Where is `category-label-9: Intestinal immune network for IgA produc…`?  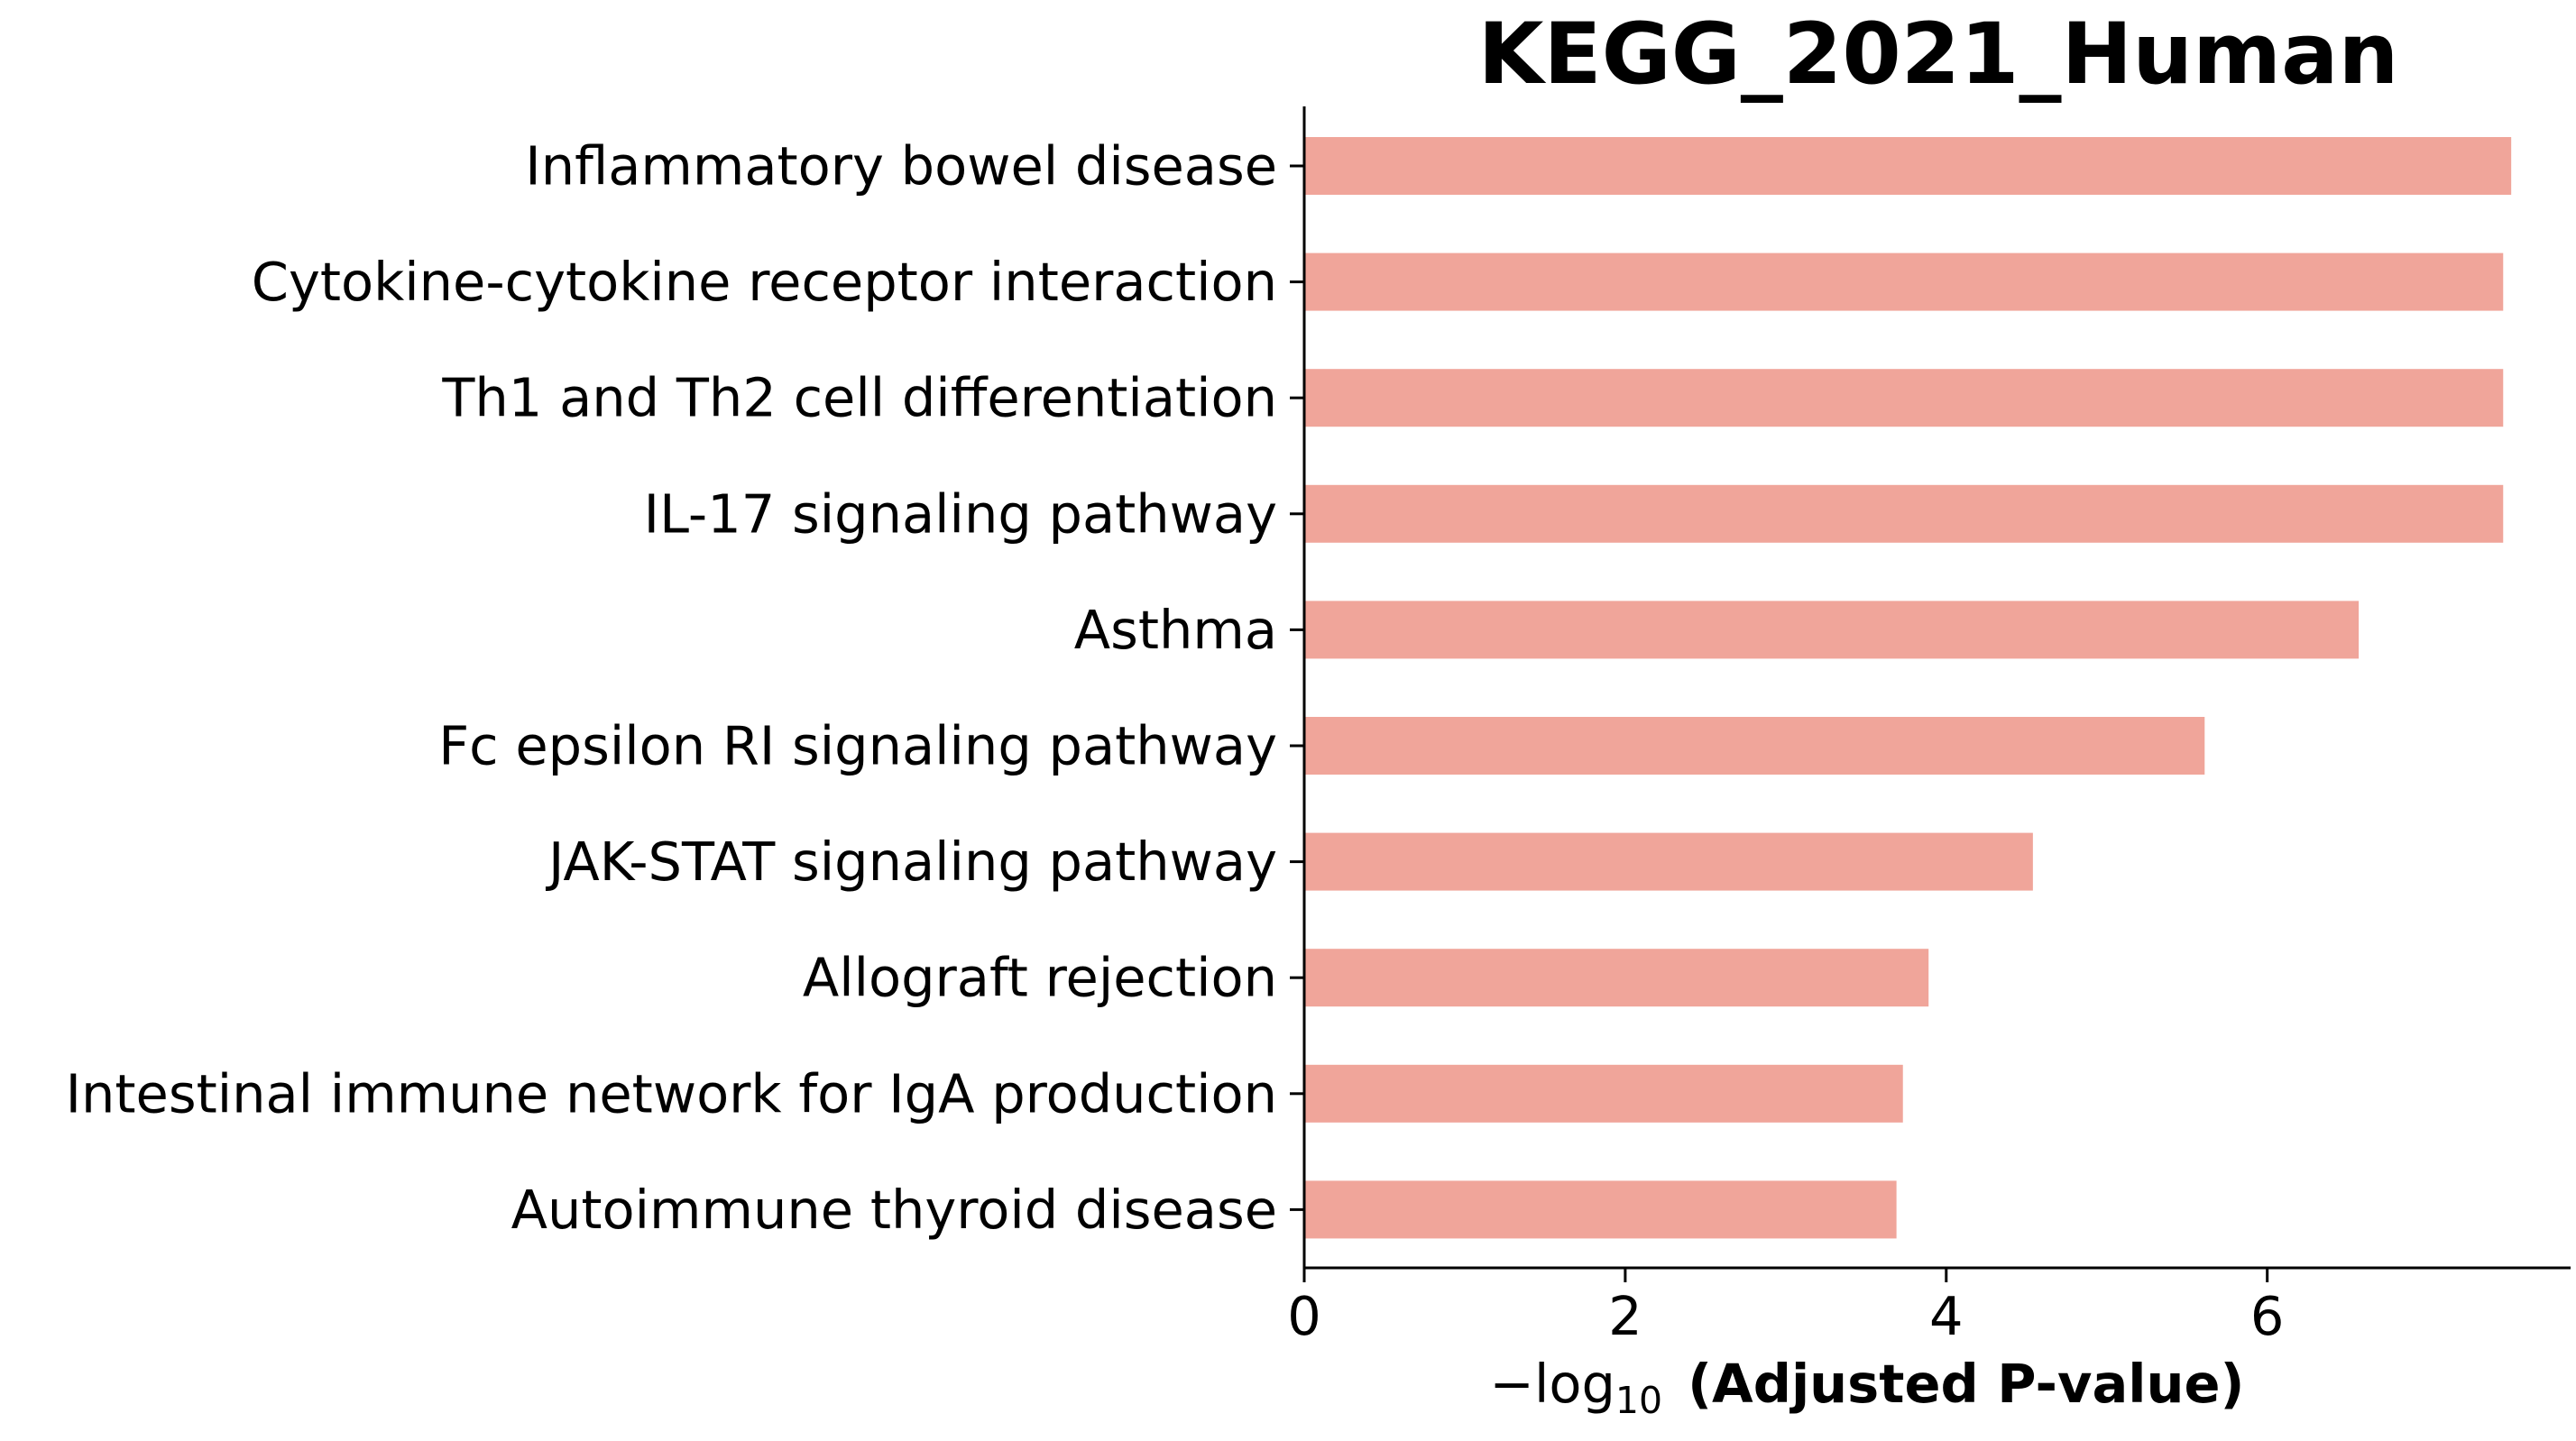
category-label-9: Intestinal immune network for IgA produc… is located at coordinates (671, 1093).